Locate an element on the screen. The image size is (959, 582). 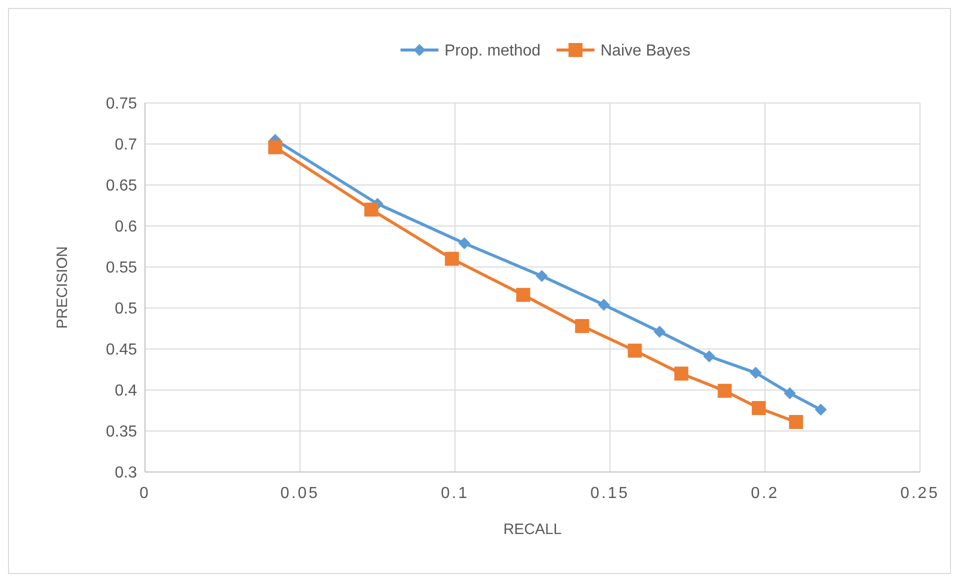
y-tick-label: 0.6 is located at coordinates (126, 227).